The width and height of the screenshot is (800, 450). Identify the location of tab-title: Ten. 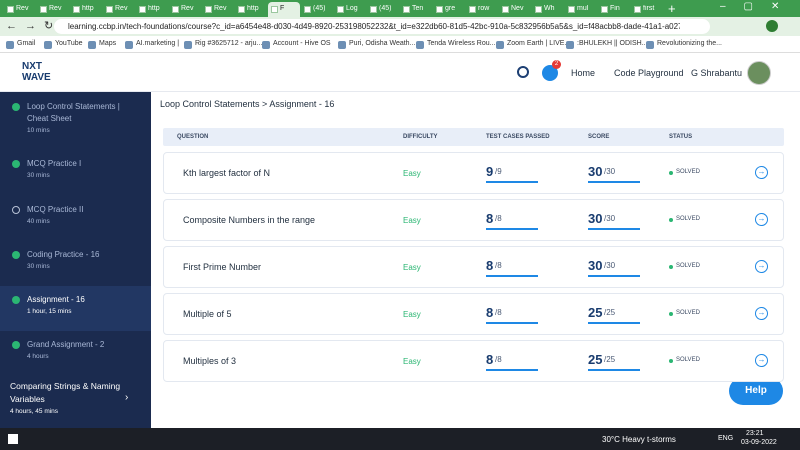
(418, 8).